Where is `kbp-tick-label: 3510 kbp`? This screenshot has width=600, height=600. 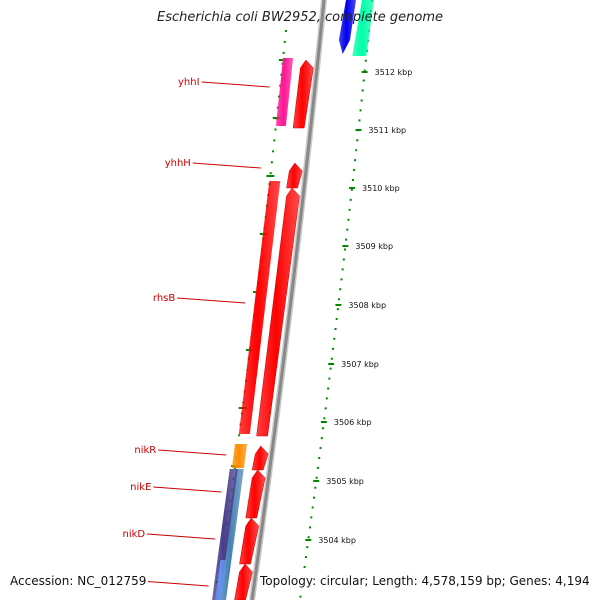 kbp-tick-label: 3510 kbp is located at coordinates (381, 188).